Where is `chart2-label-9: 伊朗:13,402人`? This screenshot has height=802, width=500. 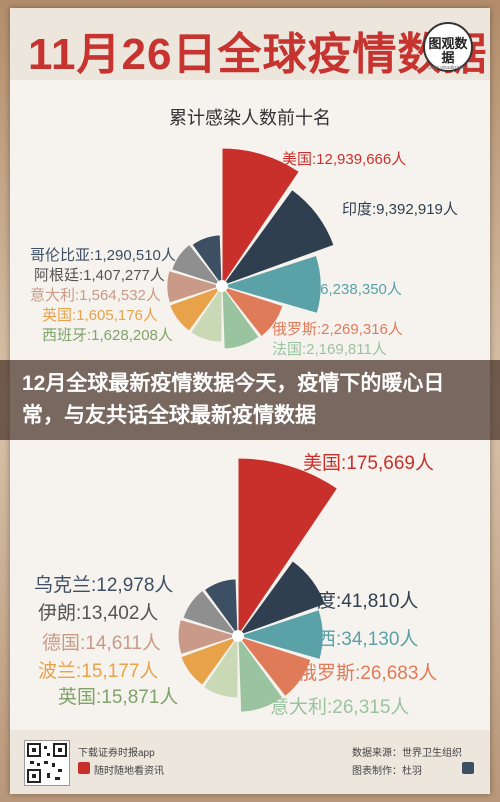 chart2-label-9: 伊朗:13,402人 is located at coordinates (98, 613).